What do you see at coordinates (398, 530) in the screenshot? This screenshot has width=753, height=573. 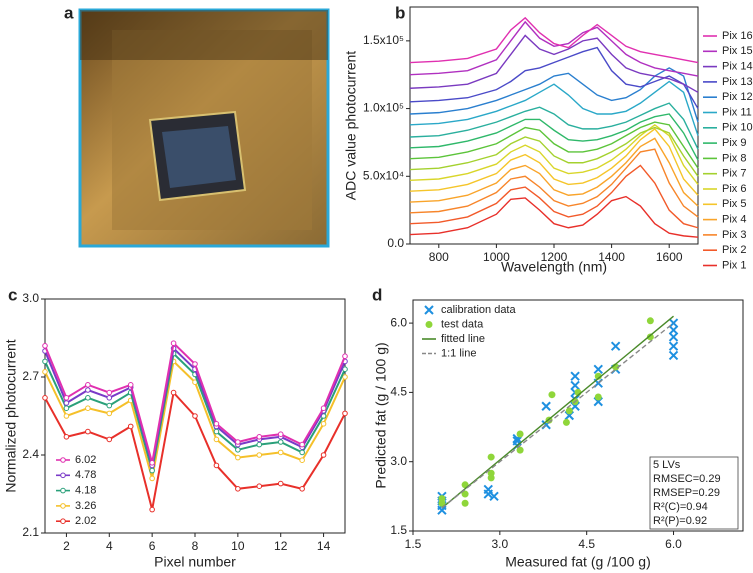 I see `y-tick-label: 1.5` at bounding box center [398, 530].